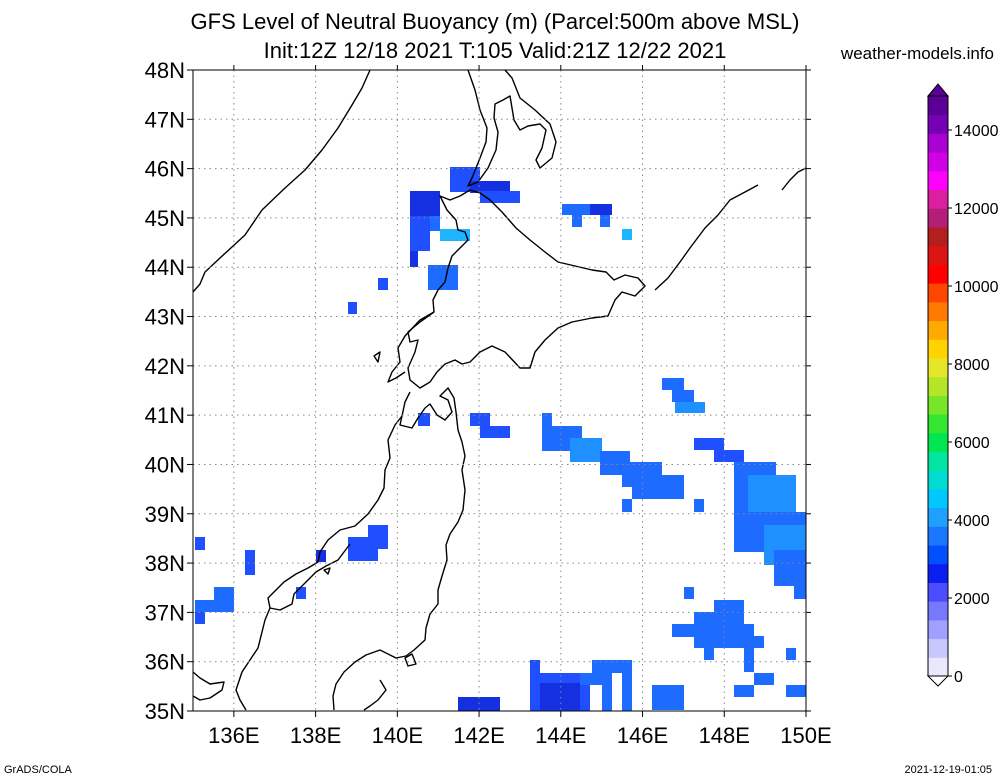 This screenshot has width=1000, height=779. Describe the element at coordinates (976, 287) in the screenshot. I see `colorbar-label: 10000` at that location.